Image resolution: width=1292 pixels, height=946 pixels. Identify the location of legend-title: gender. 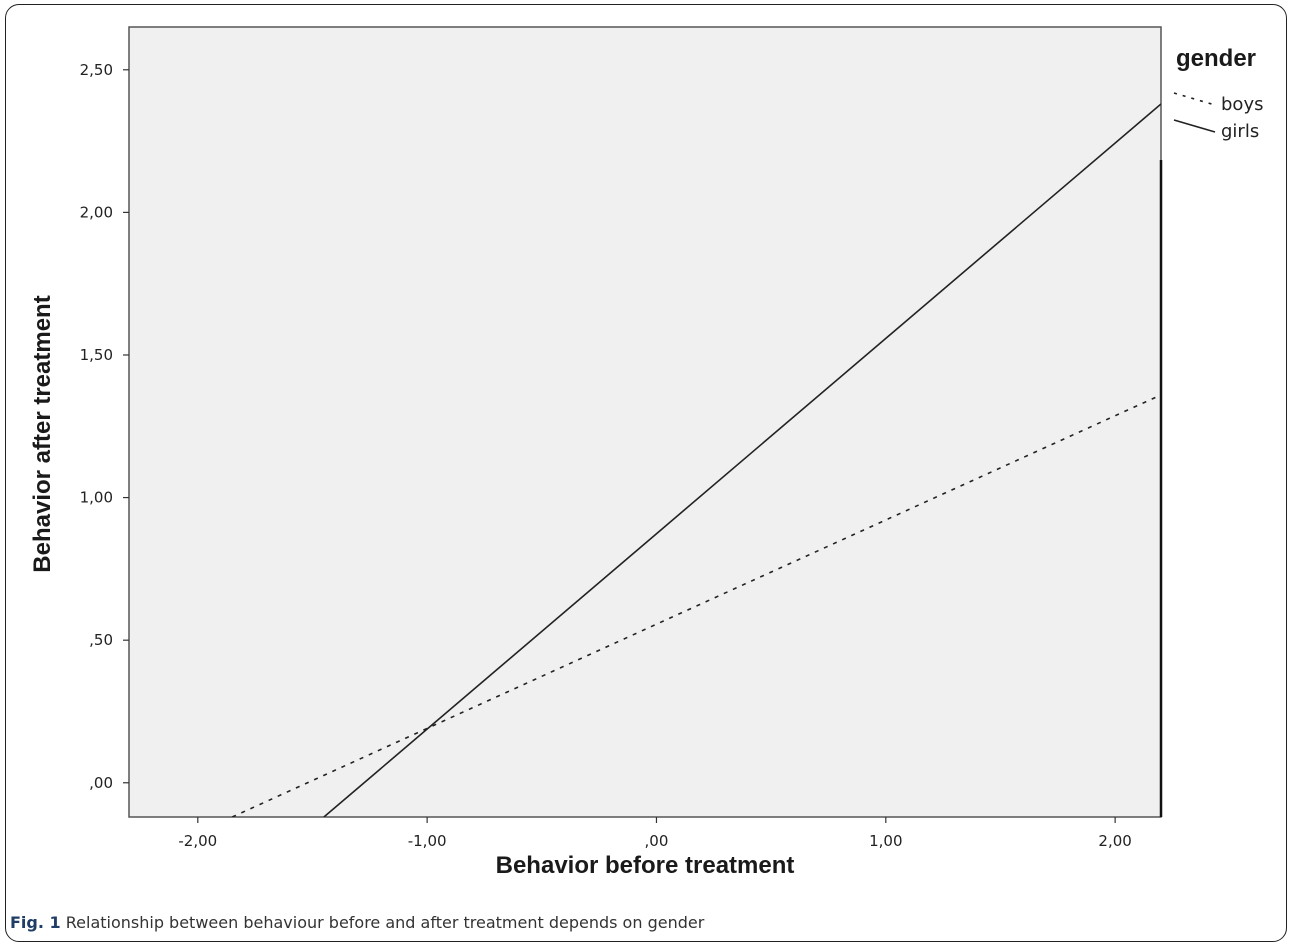
(1216, 58).